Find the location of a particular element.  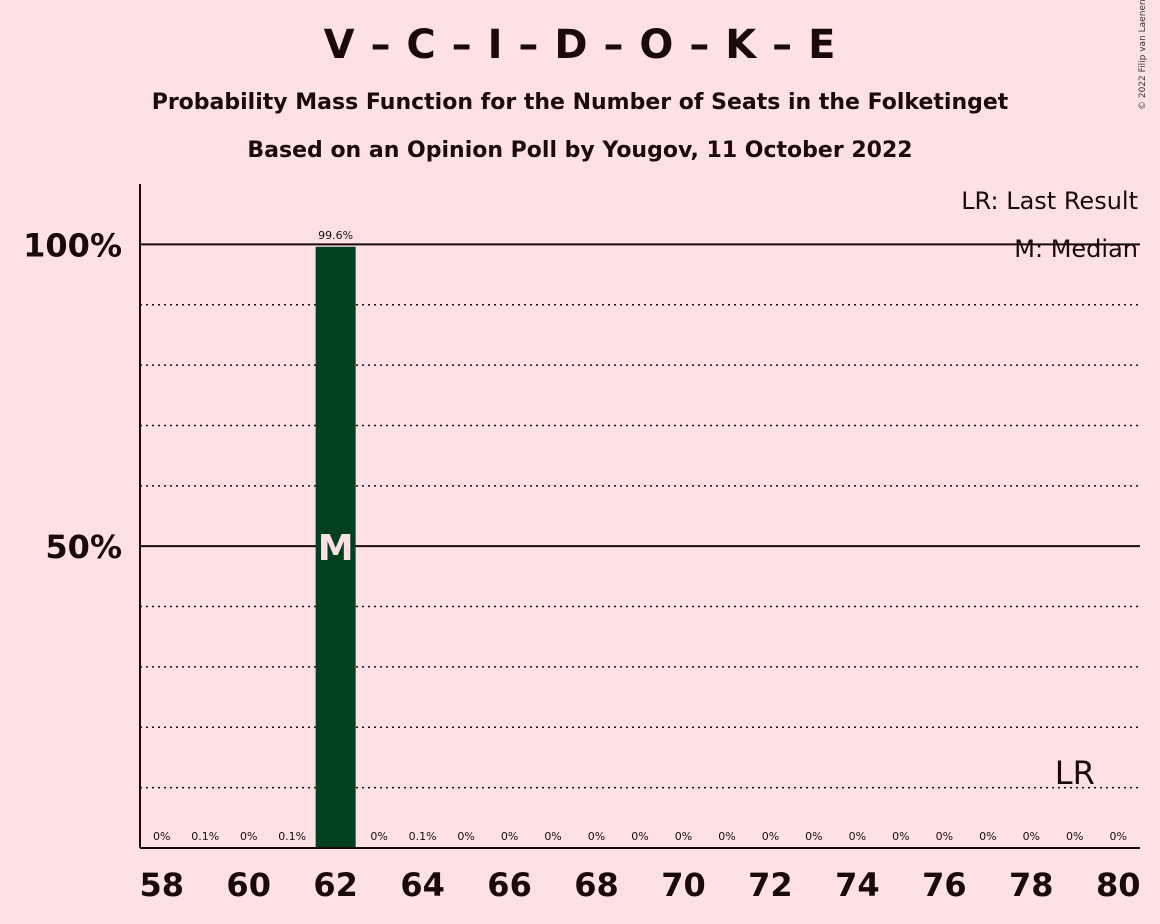

x-tick-label: 68 is located at coordinates (596, 885).